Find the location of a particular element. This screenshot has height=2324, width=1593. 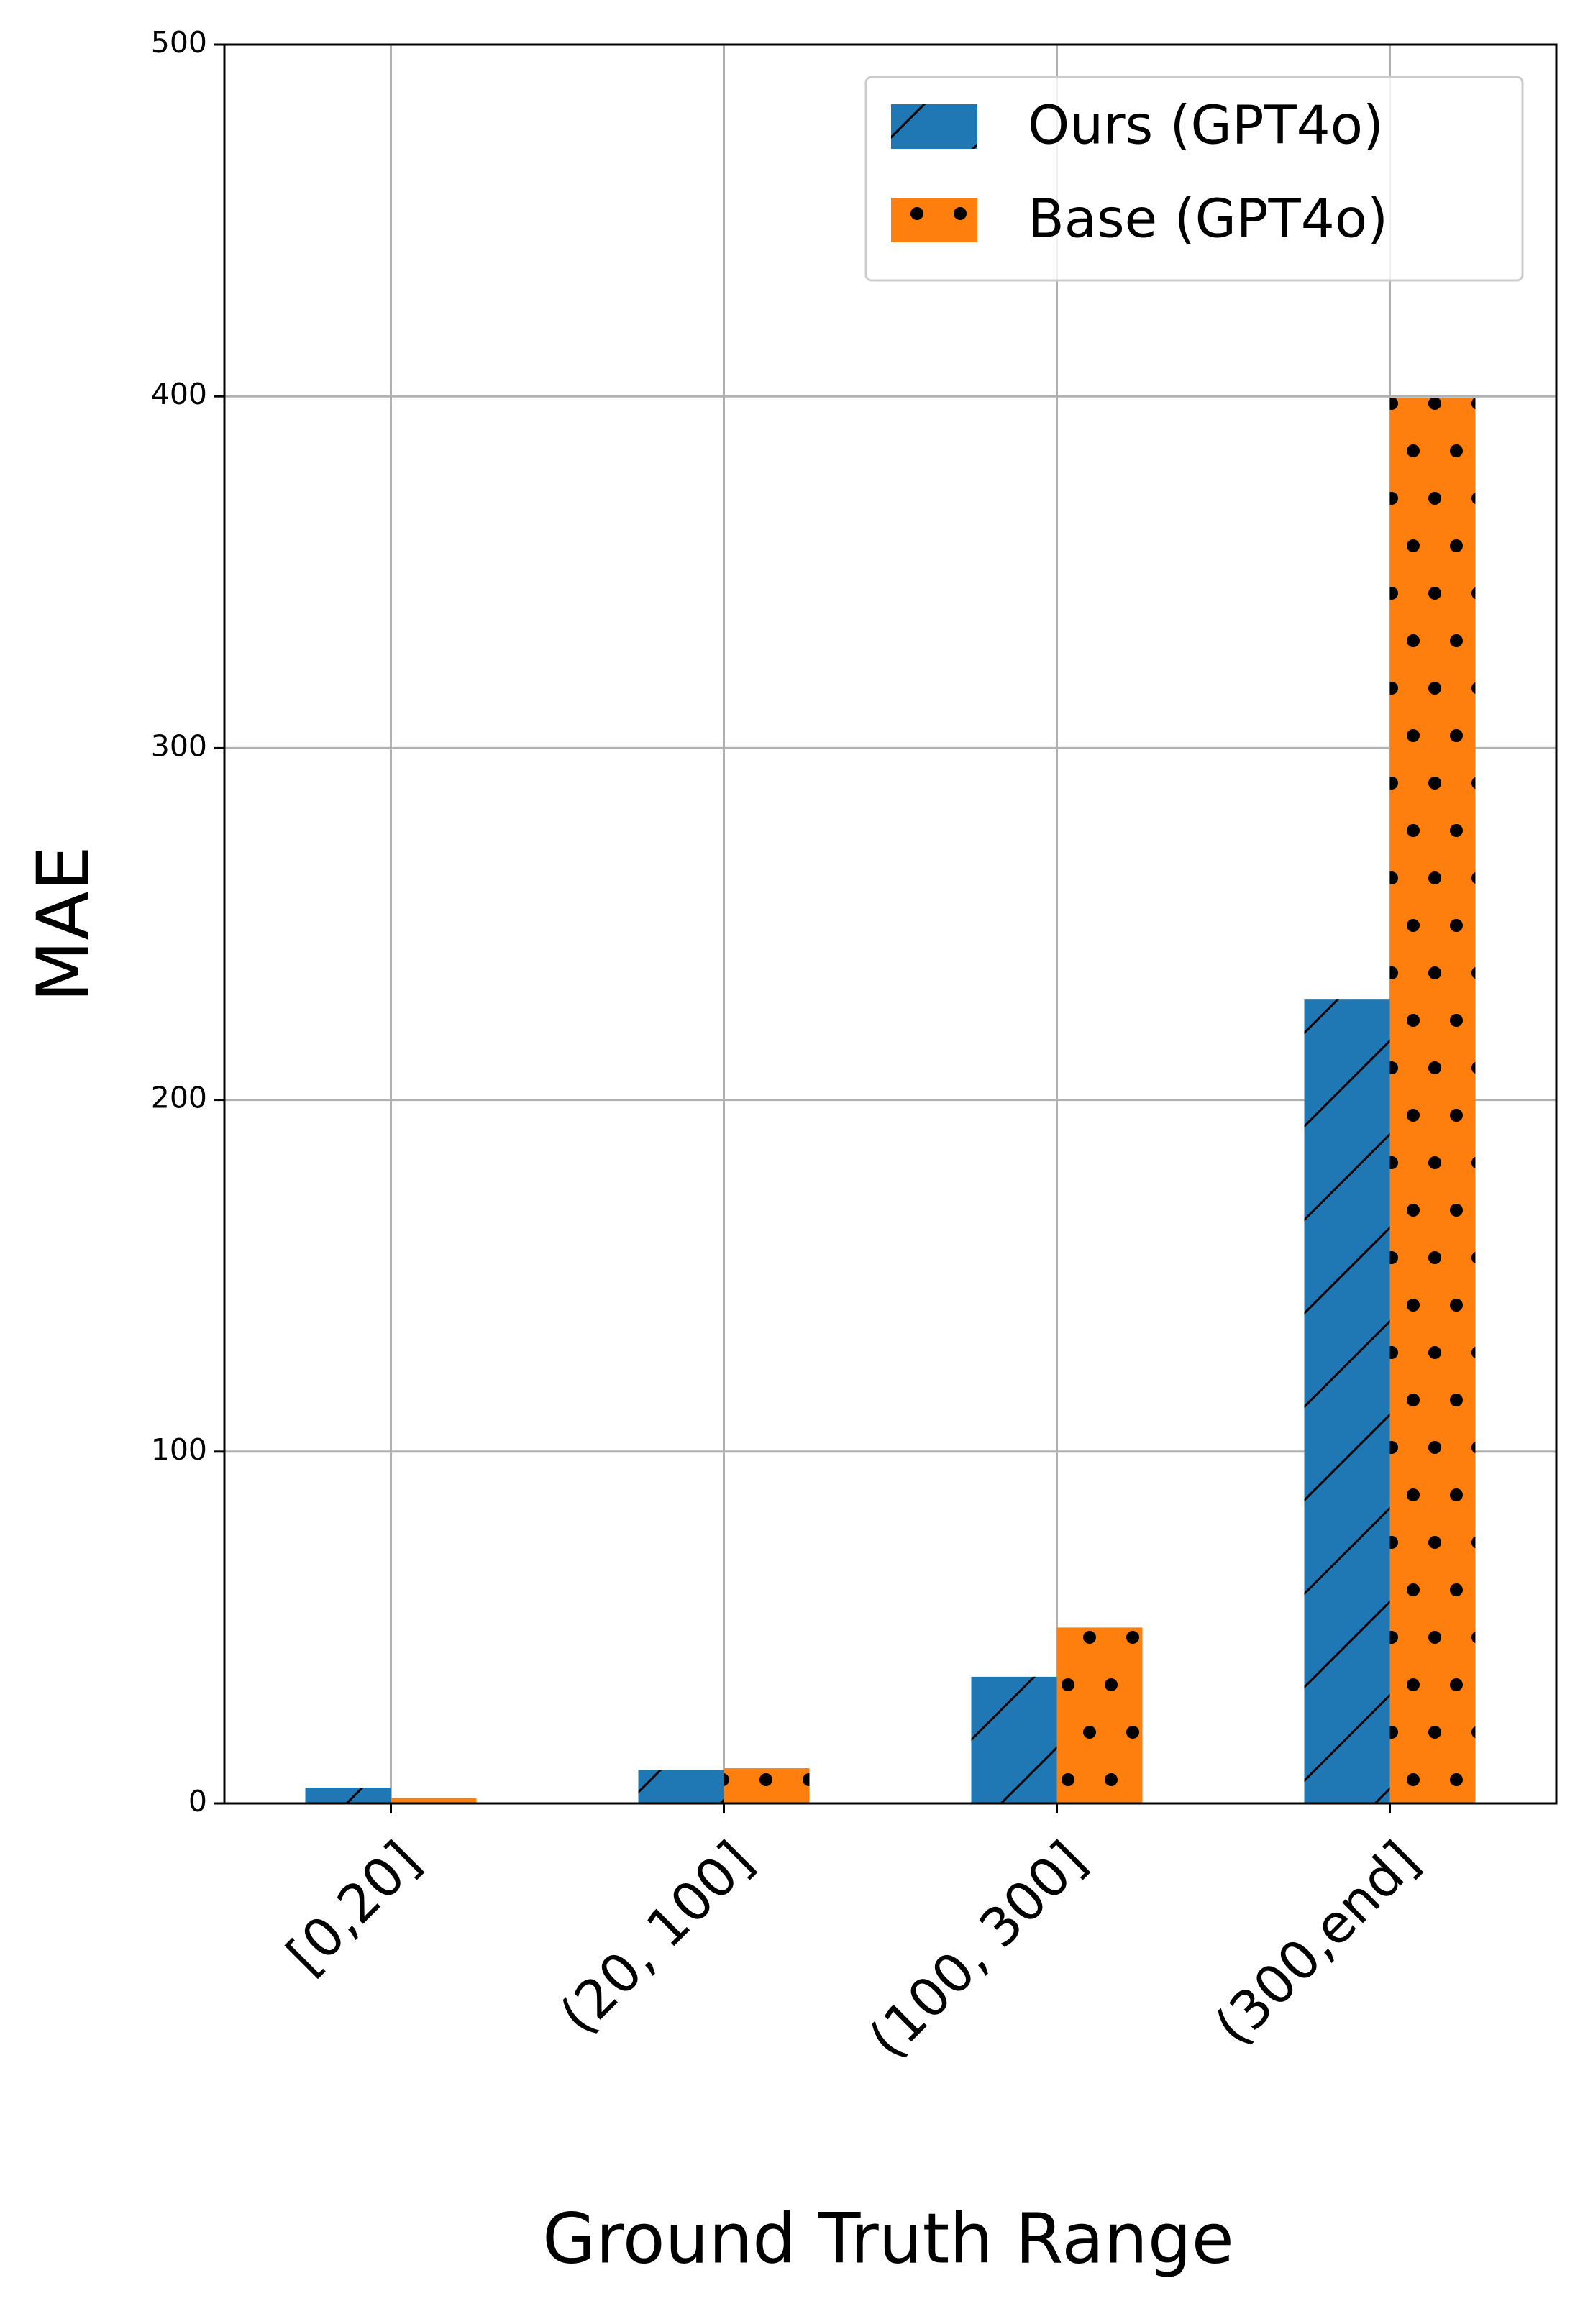

y-tick-label: 200 is located at coordinates (179, 1098).